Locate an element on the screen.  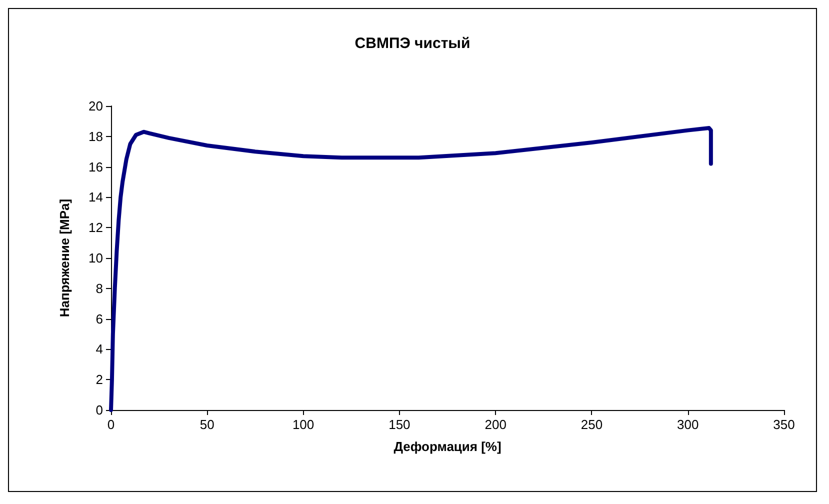
x-tick-label: 0 is located at coordinates (111, 424).